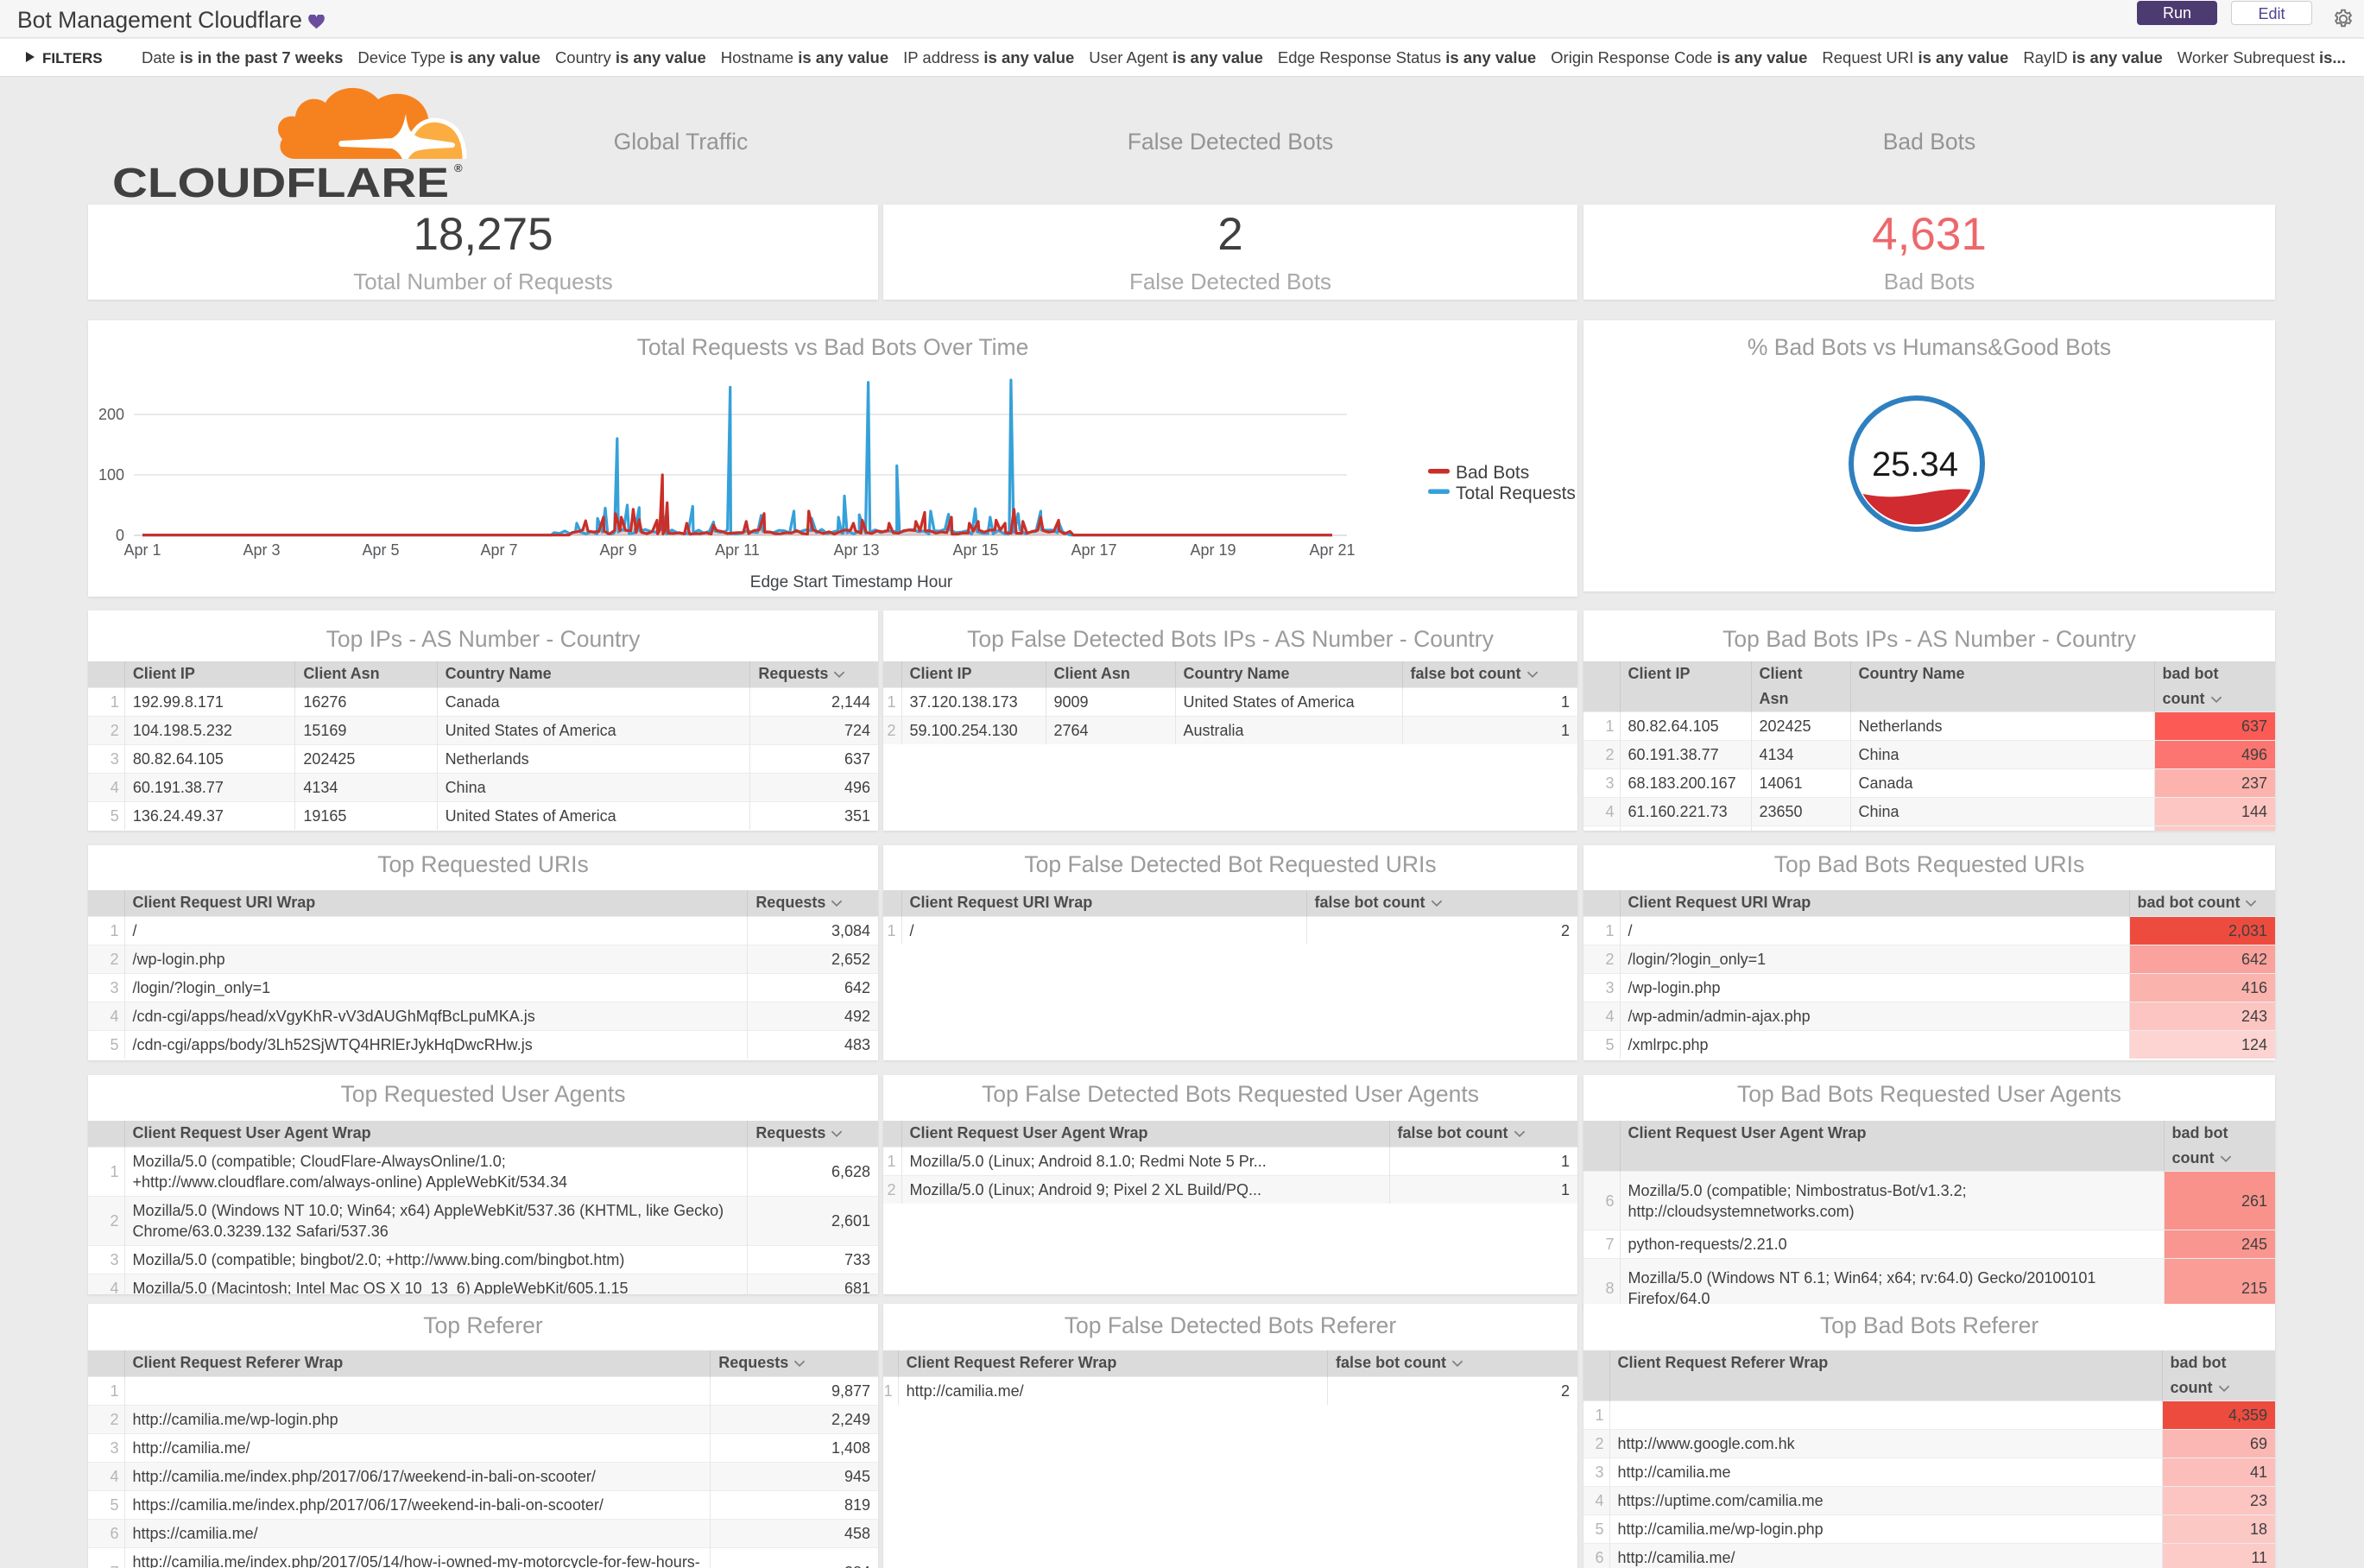  Describe the element at coordinates (1516, 494) in the screenshot. I see `svg-text: Total Requests` at that location.